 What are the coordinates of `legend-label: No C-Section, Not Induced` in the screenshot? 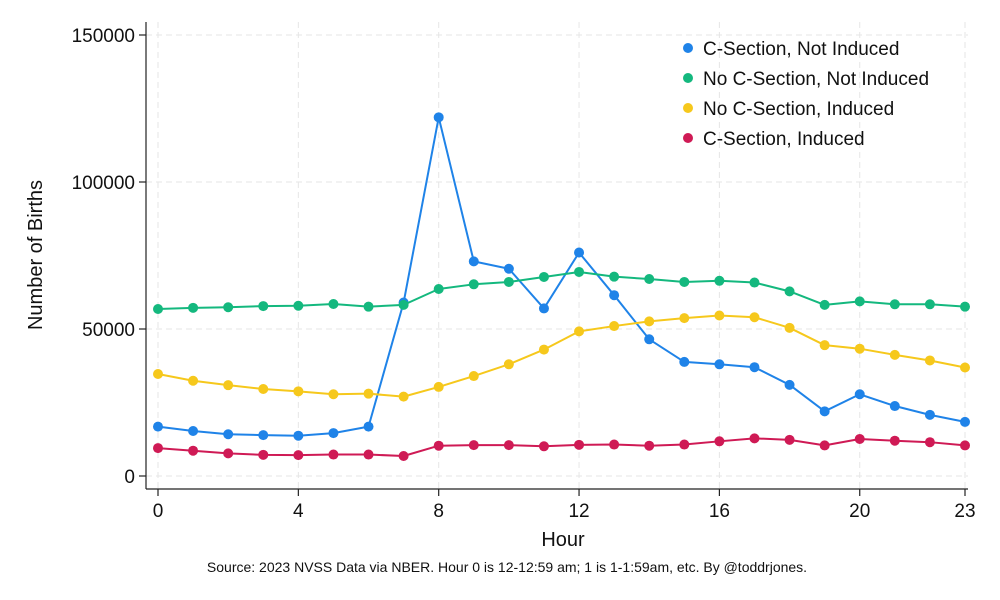 It's located at (816, 79).